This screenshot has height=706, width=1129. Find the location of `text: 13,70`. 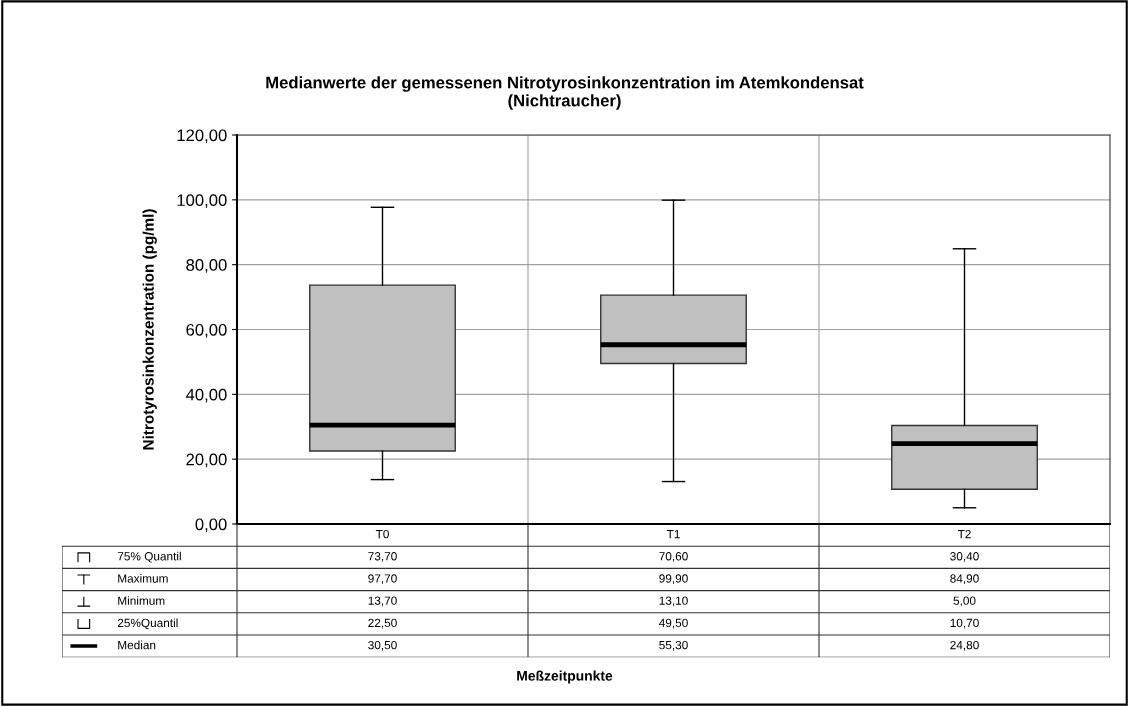

text: 13,70 is located at coordinates (382, 601).